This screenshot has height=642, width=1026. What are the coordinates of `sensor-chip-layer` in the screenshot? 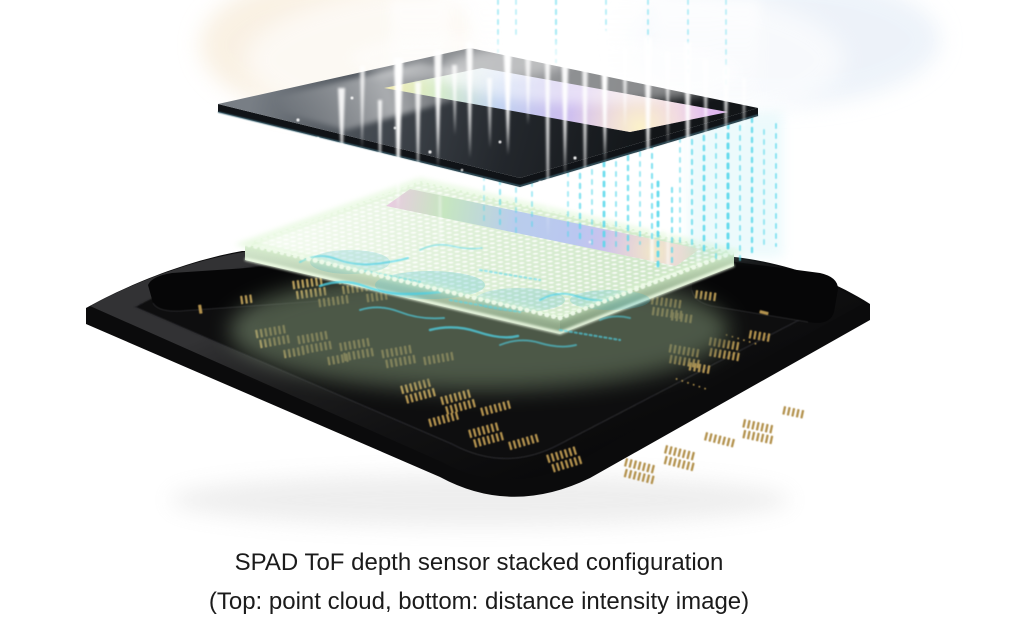 It's located at (489, 262).